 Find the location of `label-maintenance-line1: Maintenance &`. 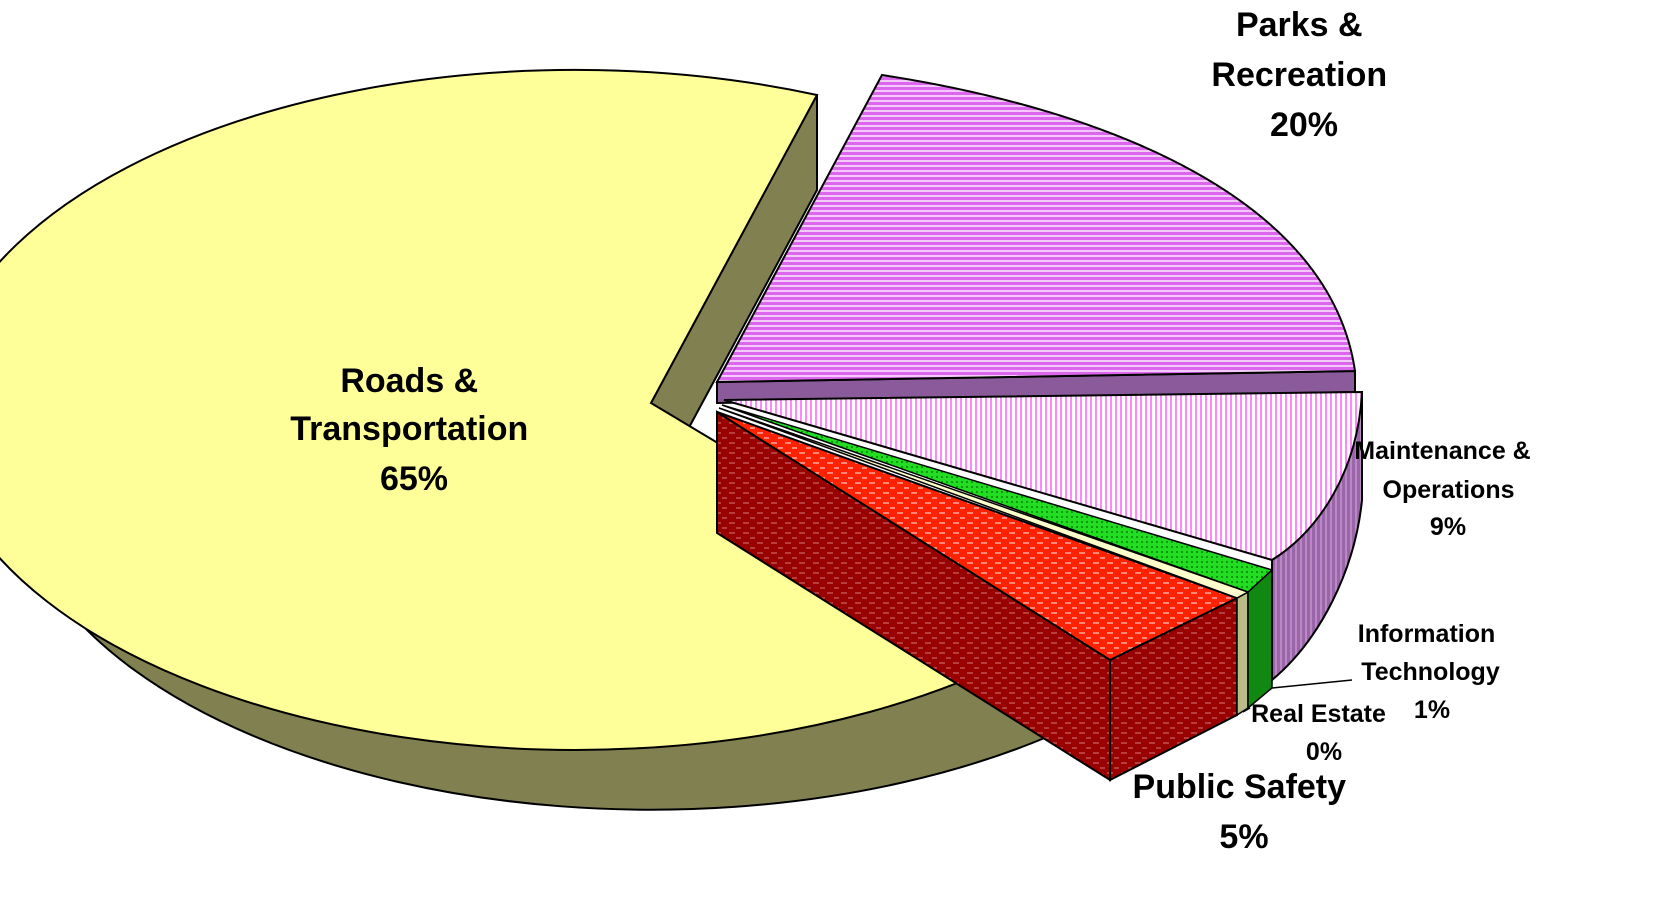

label-maintenance-line1: Maintenance & is located at coordinates (1442, 451).